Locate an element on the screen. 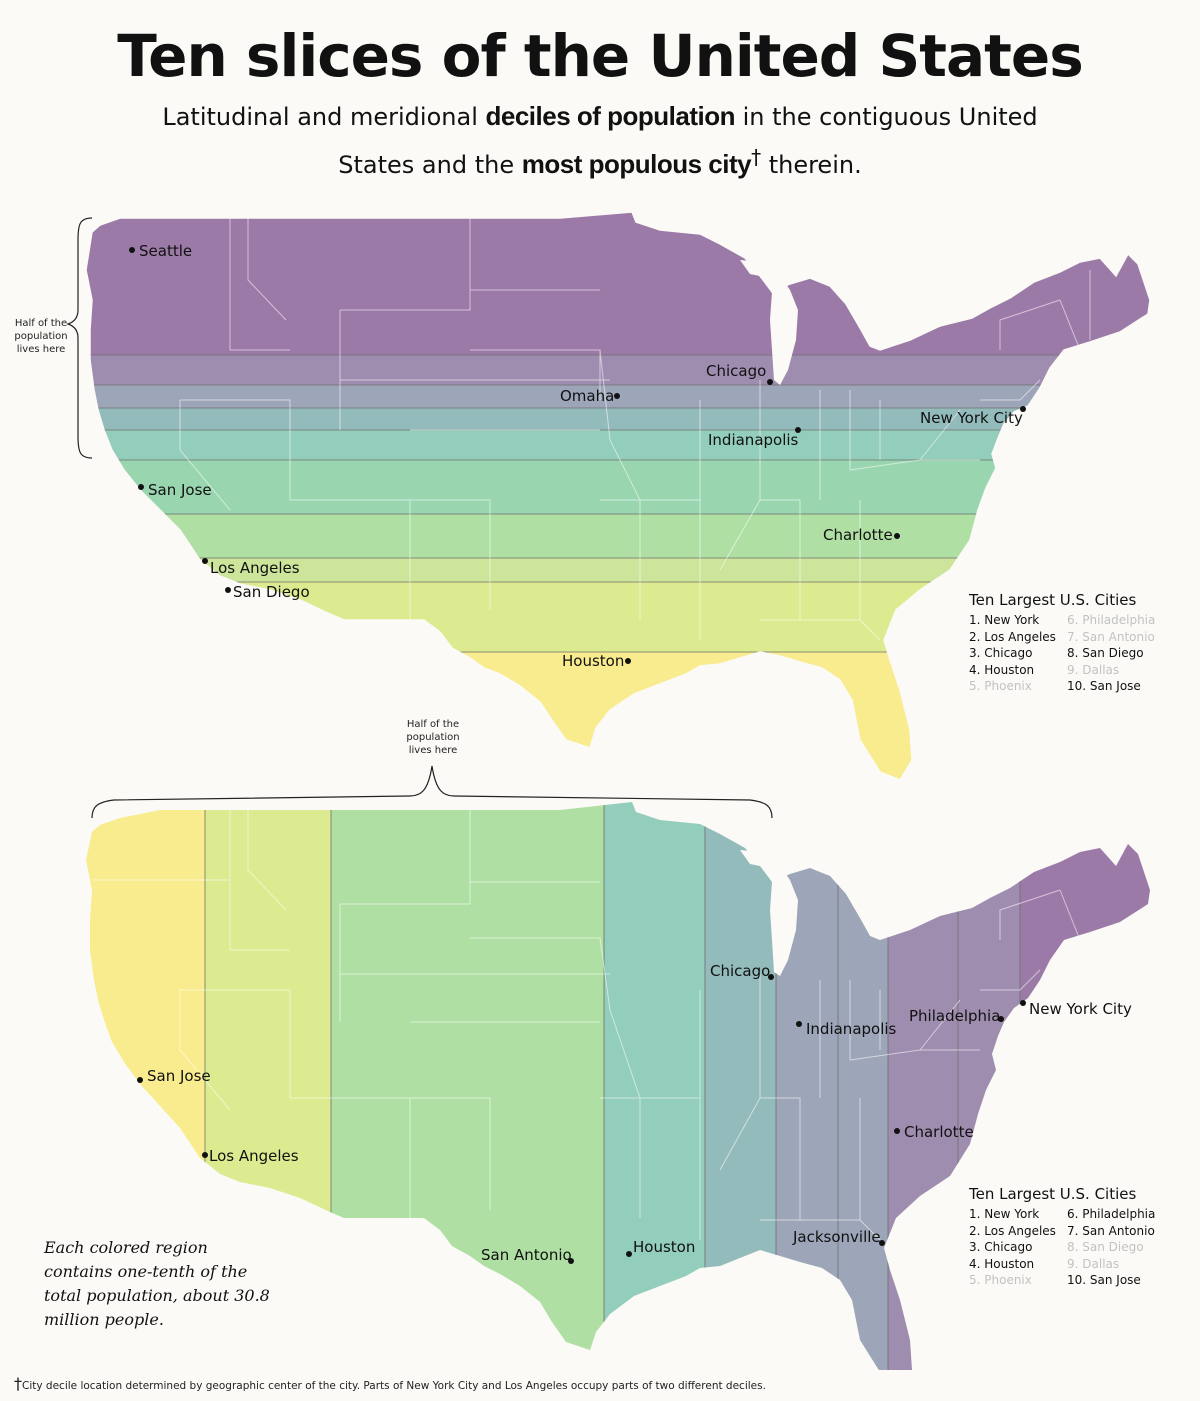 The height and width of the screenshot is (1401, 1200). city-dot-omaha is located at coordinates (617, 396).